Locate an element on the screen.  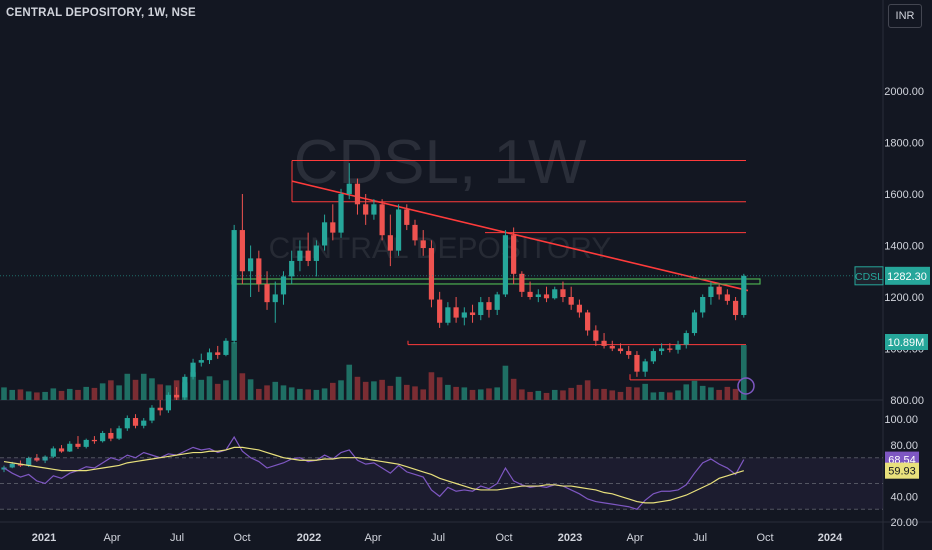
lightning-icon is located at coordinates (746, 386).